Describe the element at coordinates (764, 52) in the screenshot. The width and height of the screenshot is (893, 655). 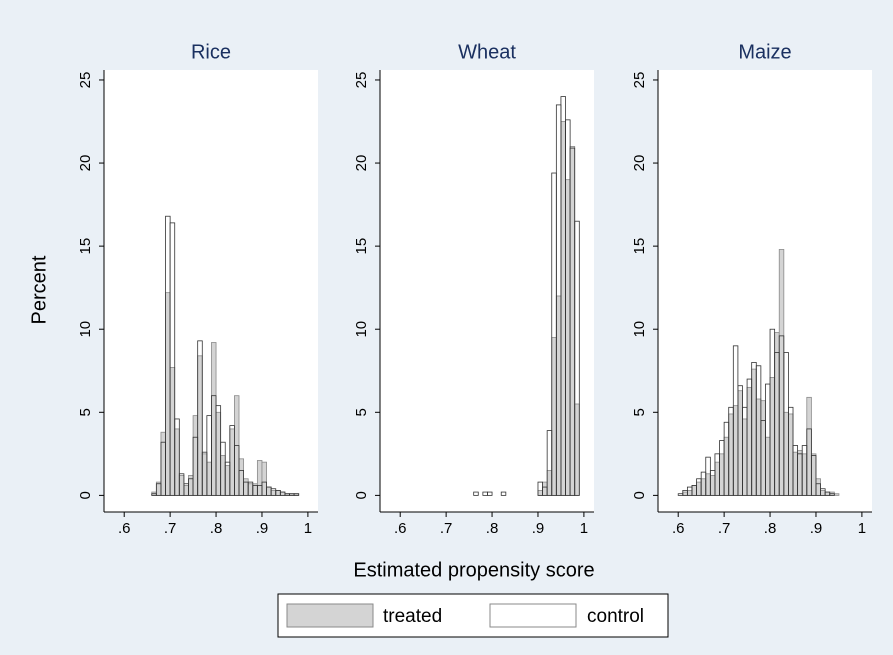
I see `panel-title: Maize` at that location.